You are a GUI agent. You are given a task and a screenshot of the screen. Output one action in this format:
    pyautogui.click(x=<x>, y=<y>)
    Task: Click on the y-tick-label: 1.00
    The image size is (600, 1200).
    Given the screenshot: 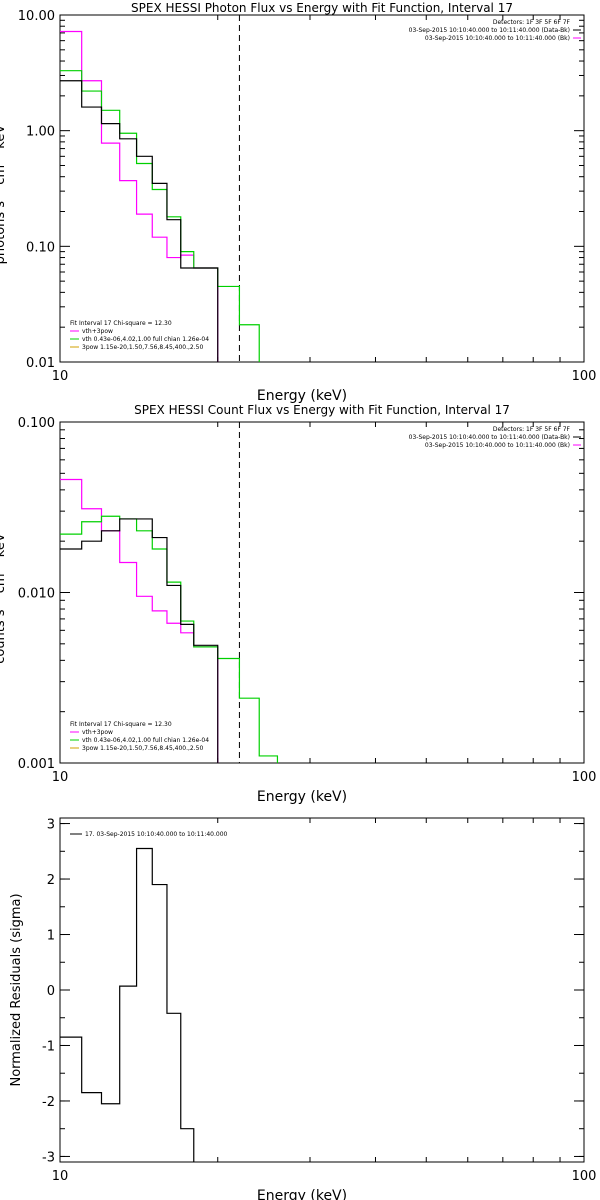 What is the action you would take?
    pyautogui.click(x=40, y=132)
    